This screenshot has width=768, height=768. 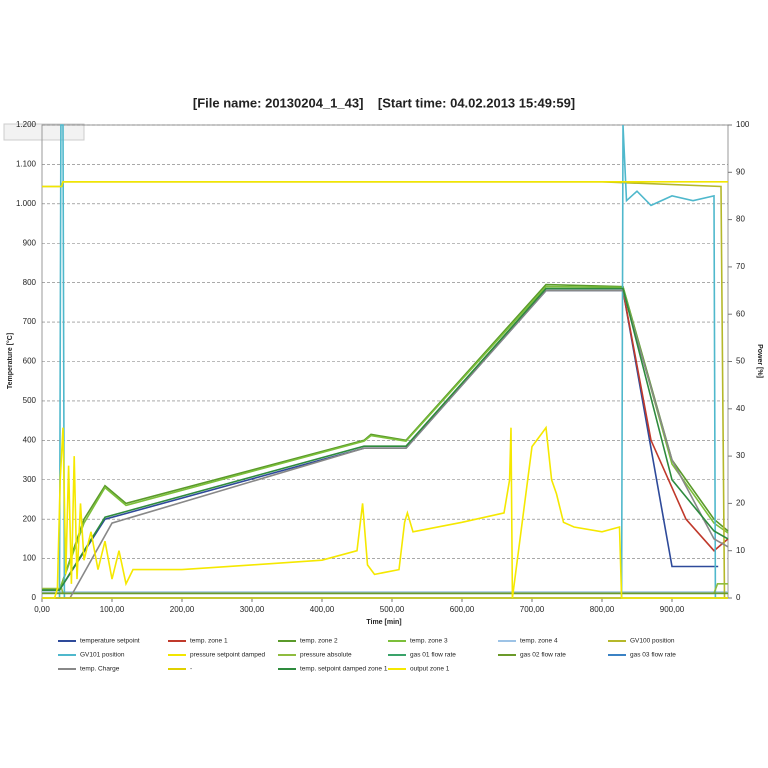 I want to click on legend-label: temperature setpoint, so click(x=110, y=641).